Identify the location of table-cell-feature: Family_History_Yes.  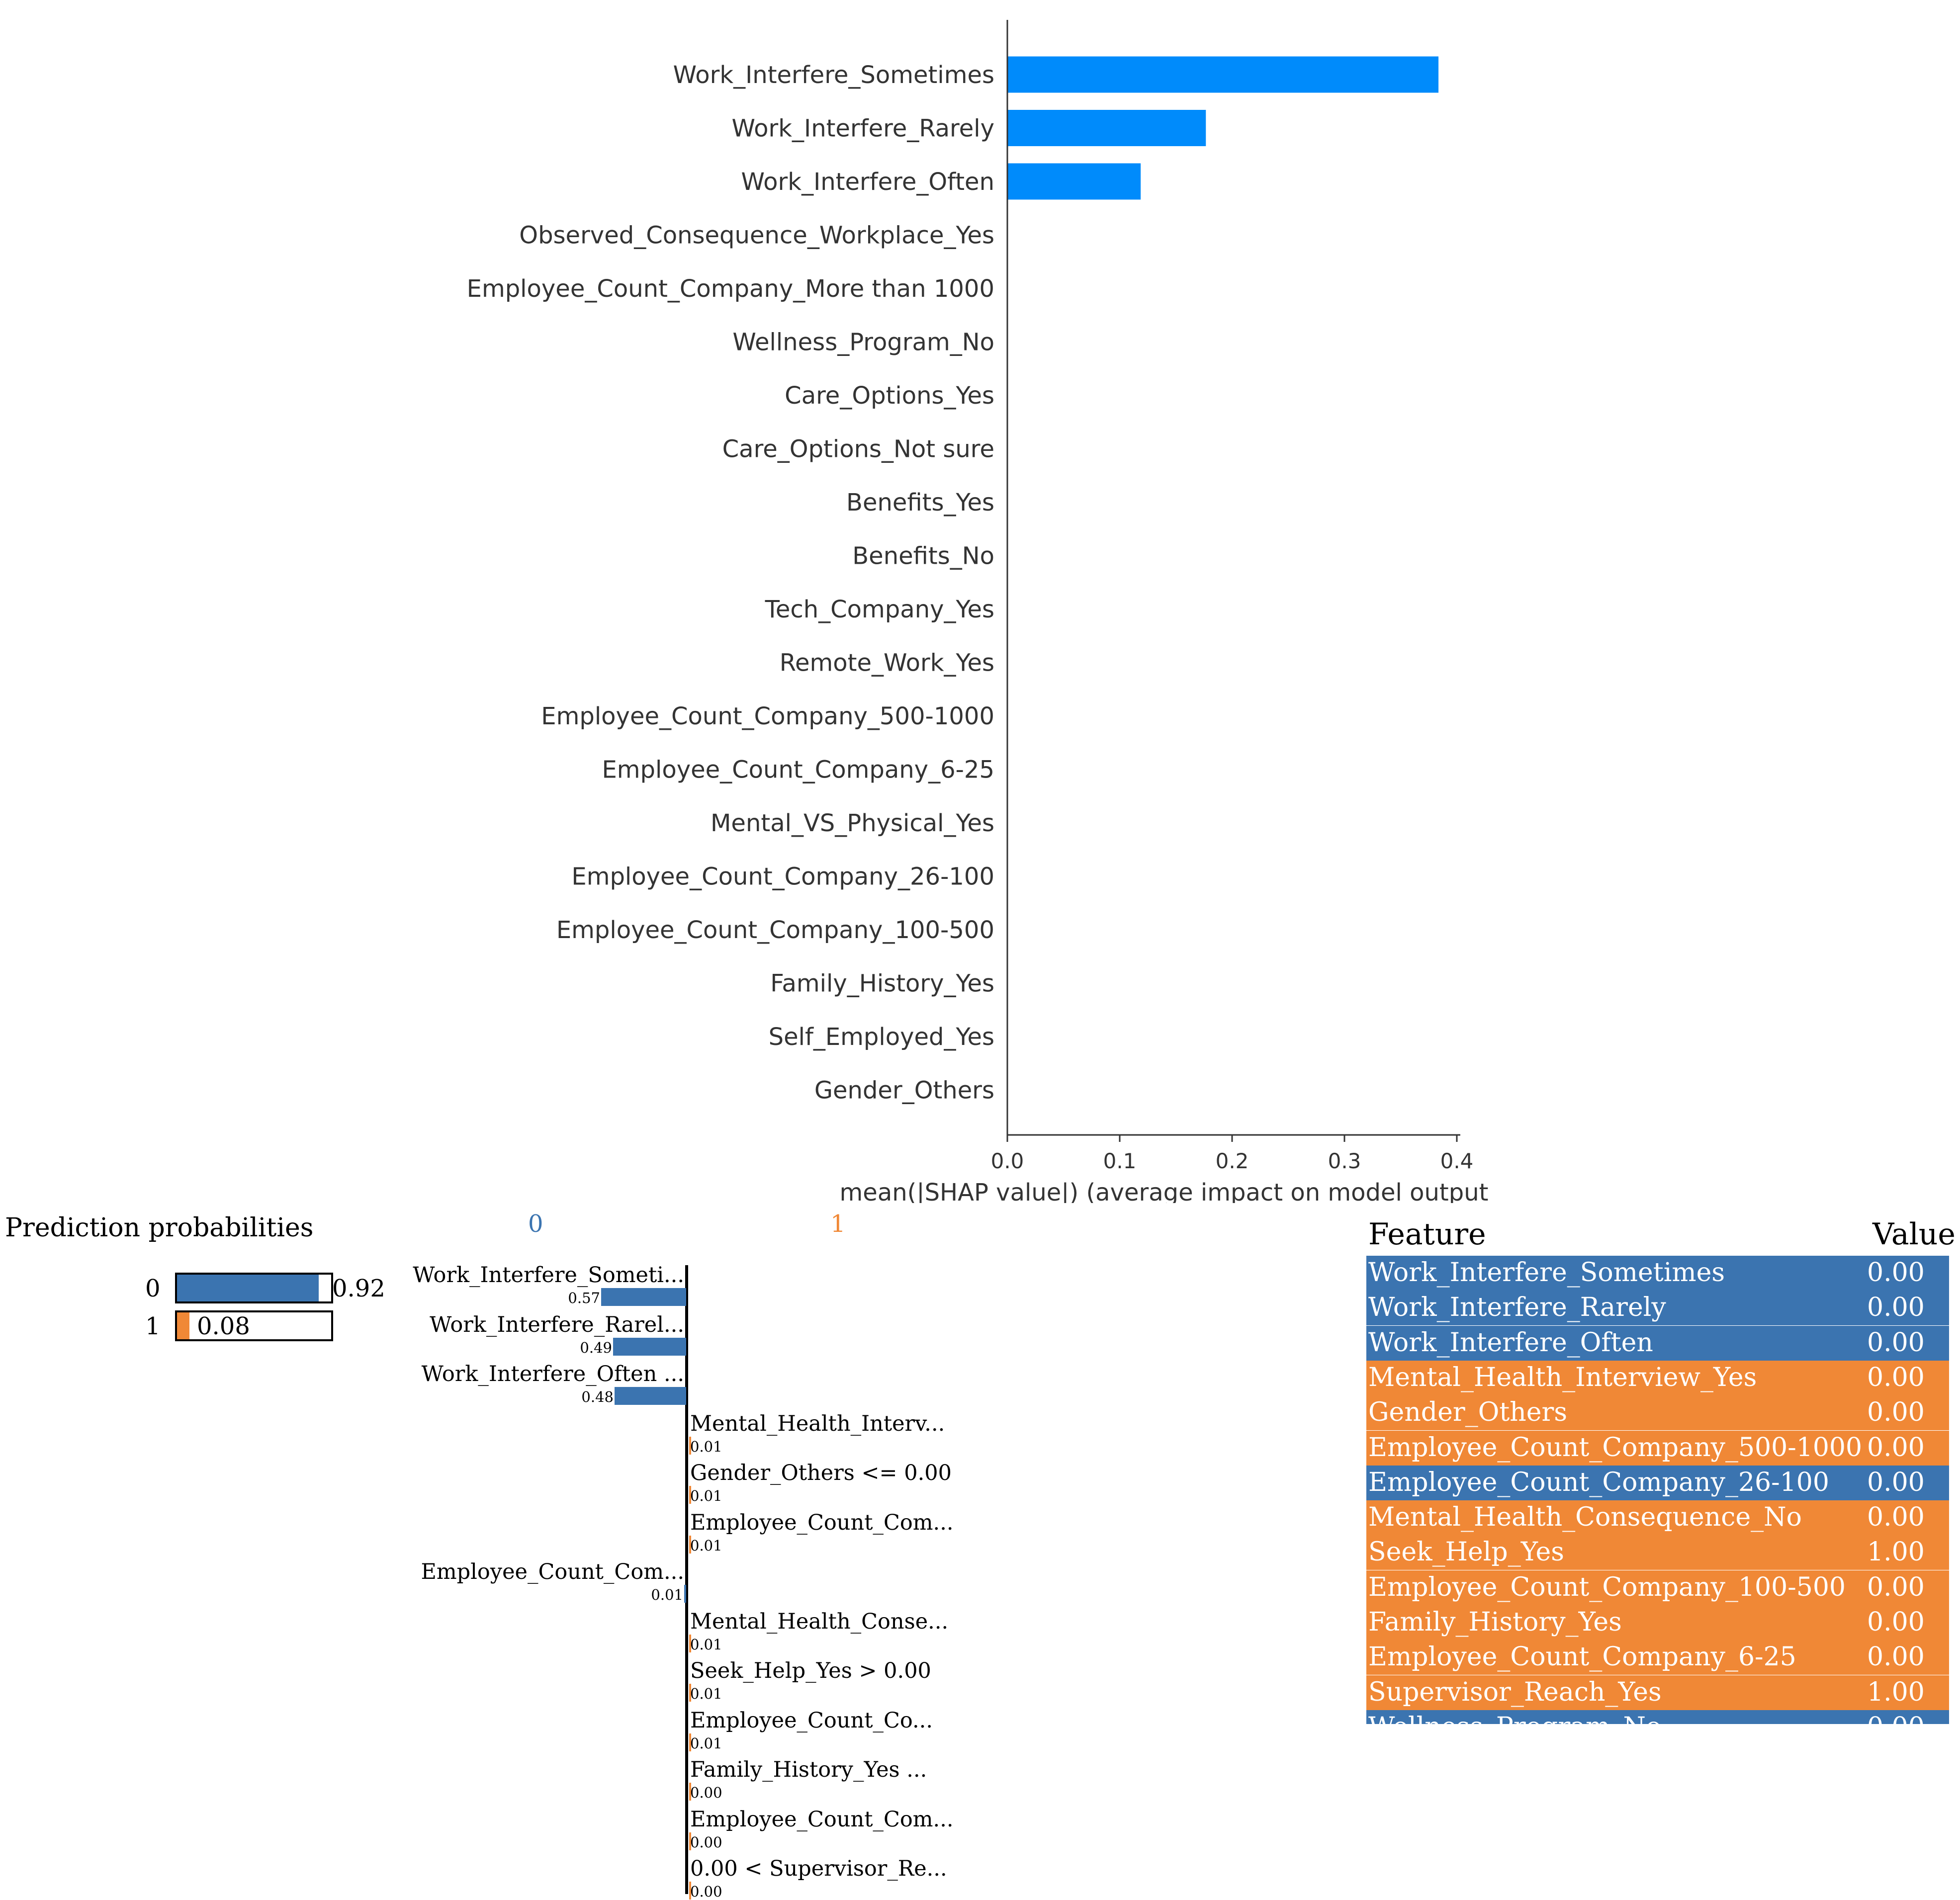
(1495, 1622).